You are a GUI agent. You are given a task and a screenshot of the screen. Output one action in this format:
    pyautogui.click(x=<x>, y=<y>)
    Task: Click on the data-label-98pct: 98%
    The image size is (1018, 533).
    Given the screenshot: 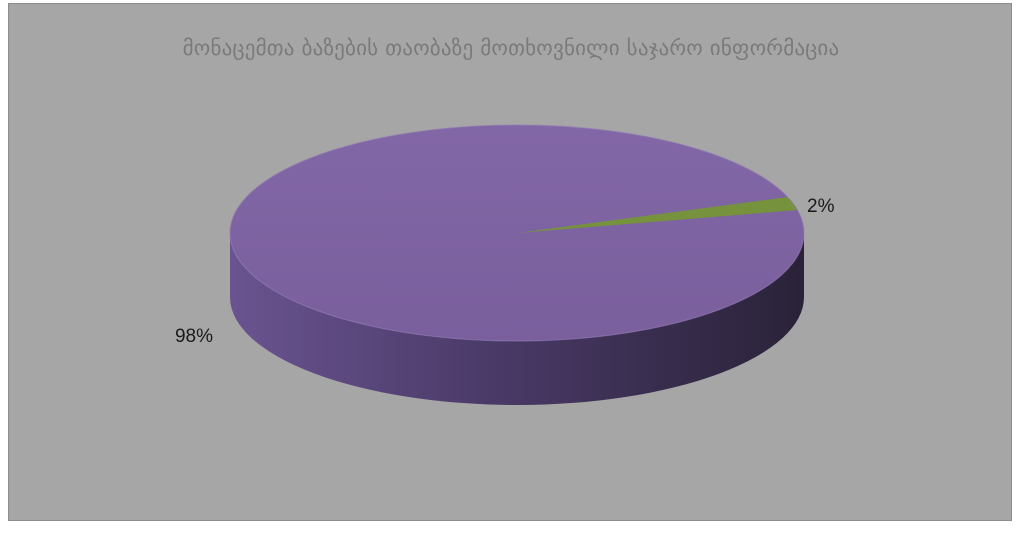 What is the action you would take?
    pyautogui.click(x=194, y=336)
    